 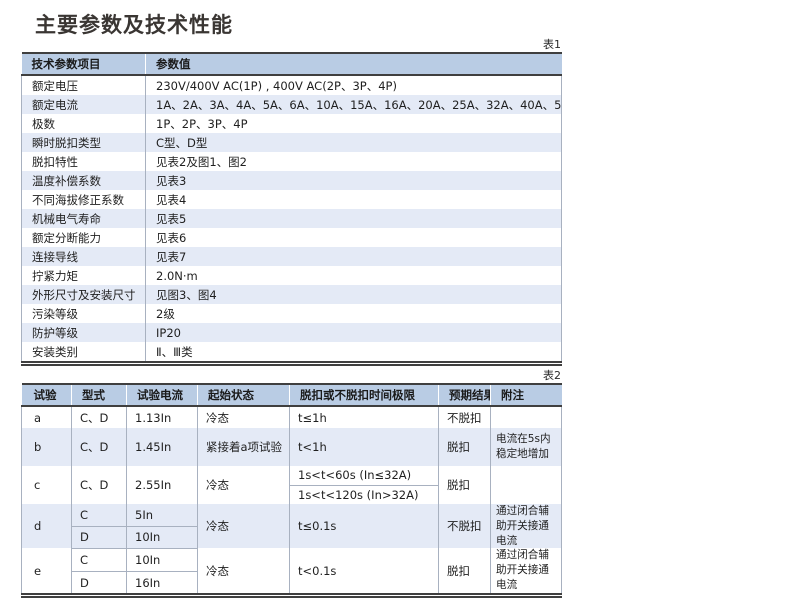 I want to click on param-row: 污染等级 2级, so click(x=291, y=313).